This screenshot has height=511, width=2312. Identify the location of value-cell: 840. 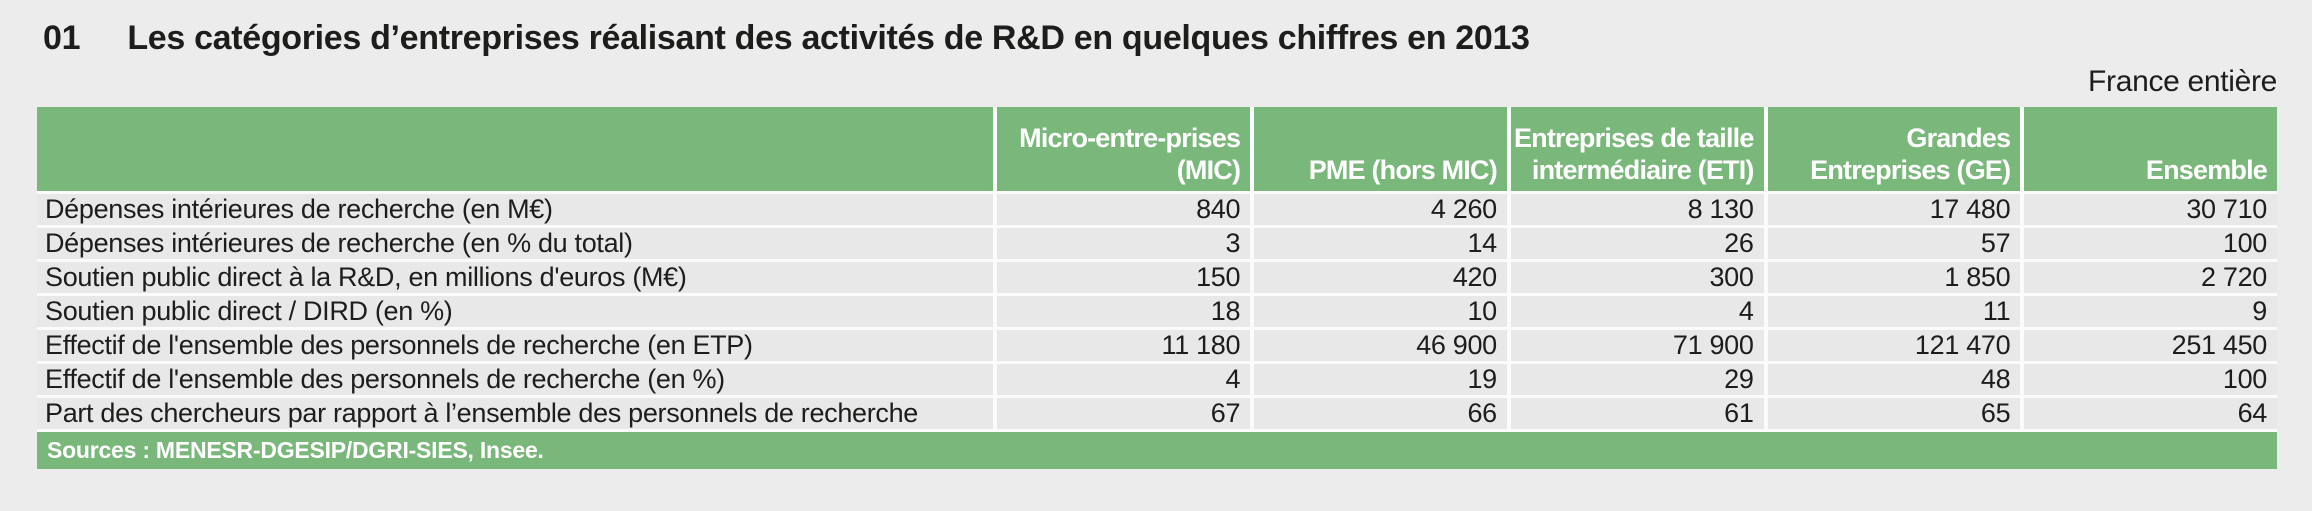
(1122, 209).